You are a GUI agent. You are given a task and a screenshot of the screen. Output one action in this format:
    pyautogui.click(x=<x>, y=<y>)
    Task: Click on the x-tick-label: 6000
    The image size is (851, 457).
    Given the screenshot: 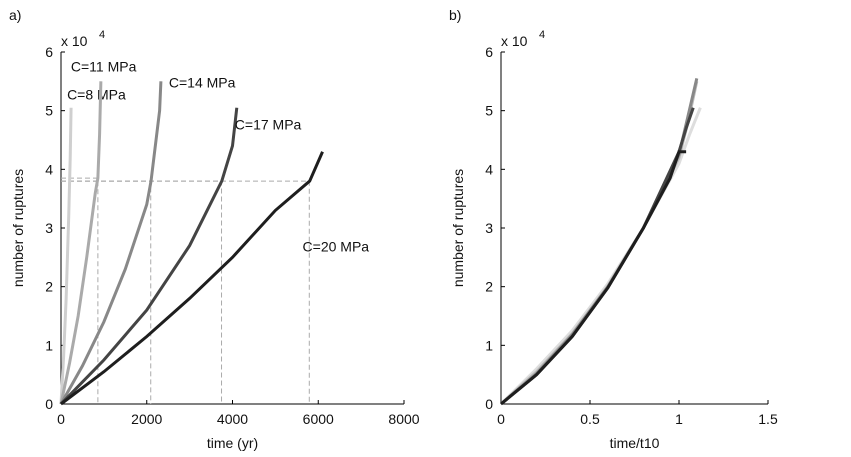 What is the action you would take?
    pyautogui.click(x=318, y=419)
    